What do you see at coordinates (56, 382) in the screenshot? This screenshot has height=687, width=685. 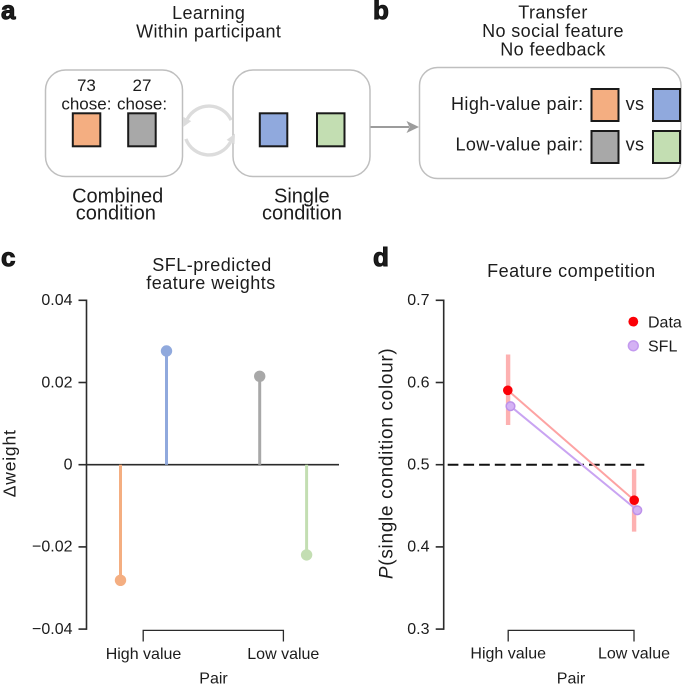 I see `svg-text: 0.02` at bounding box center [56, 382].